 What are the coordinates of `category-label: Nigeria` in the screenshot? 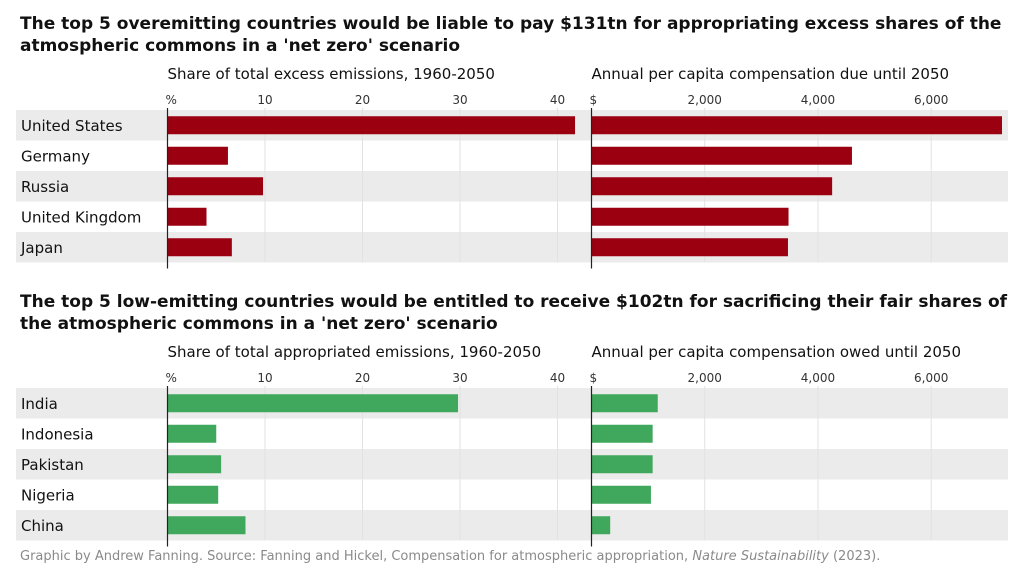 It's located at (48, 495).